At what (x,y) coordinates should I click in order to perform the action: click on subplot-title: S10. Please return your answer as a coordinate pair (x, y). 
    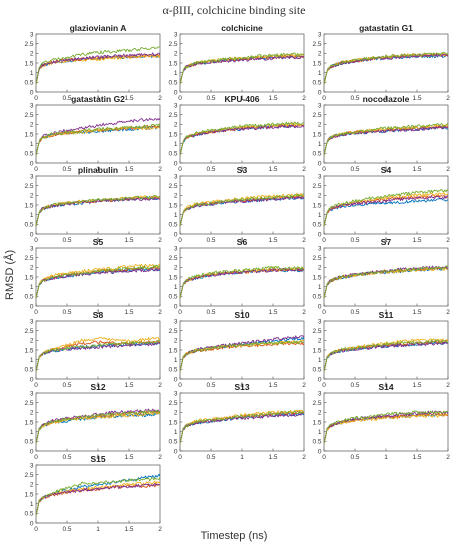
    Looking at the image, I should click on (241, 315).